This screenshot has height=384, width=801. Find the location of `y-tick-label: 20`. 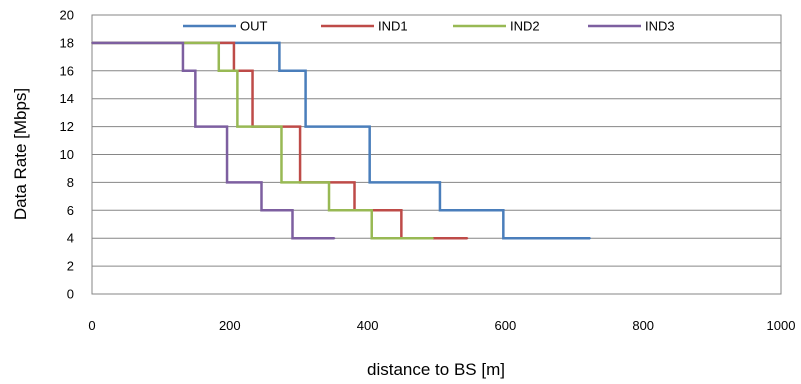

y-tick-label: 20 is located at coordinates (67, 15).